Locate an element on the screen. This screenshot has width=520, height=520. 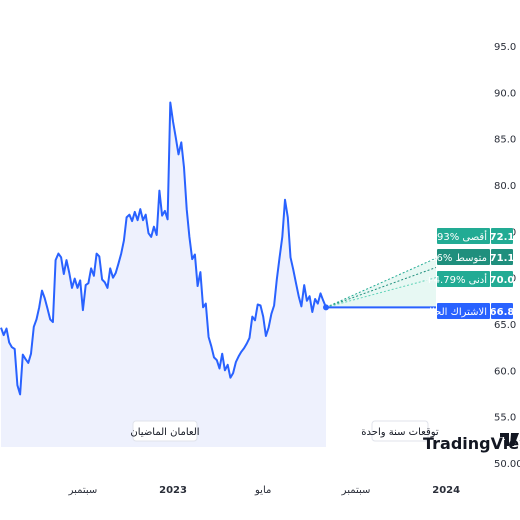
y-tick-label: 80.0 is located at coordinates (505, 186).